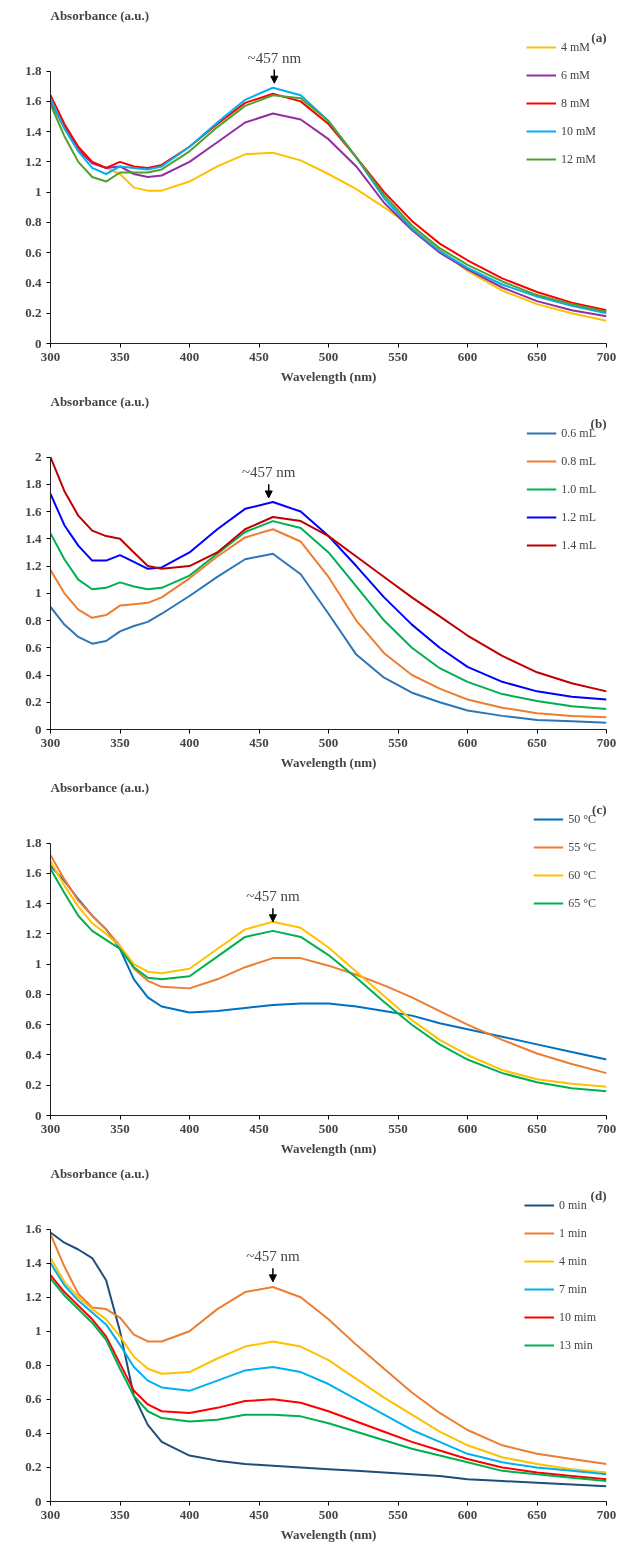 This screenshot has height=1549, width=626. What do you see at coordinates (577, 1317) in the screenshot?
I see `legend-label: 10 mim` at bounding box center [577, 1317].